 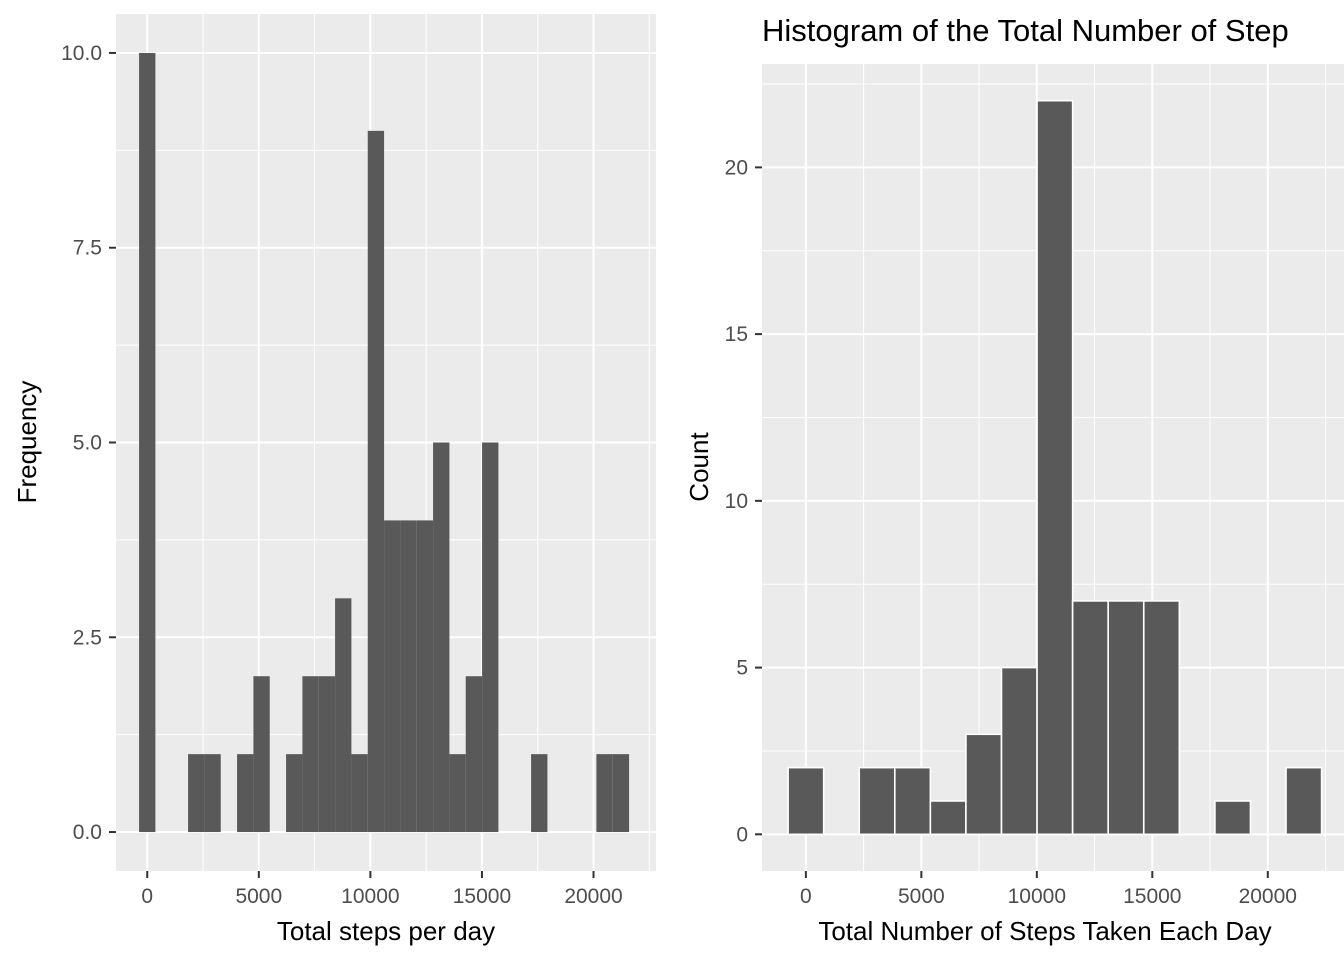 I want to click on y-tick-label: 10.0, so click(x=81, y=53).